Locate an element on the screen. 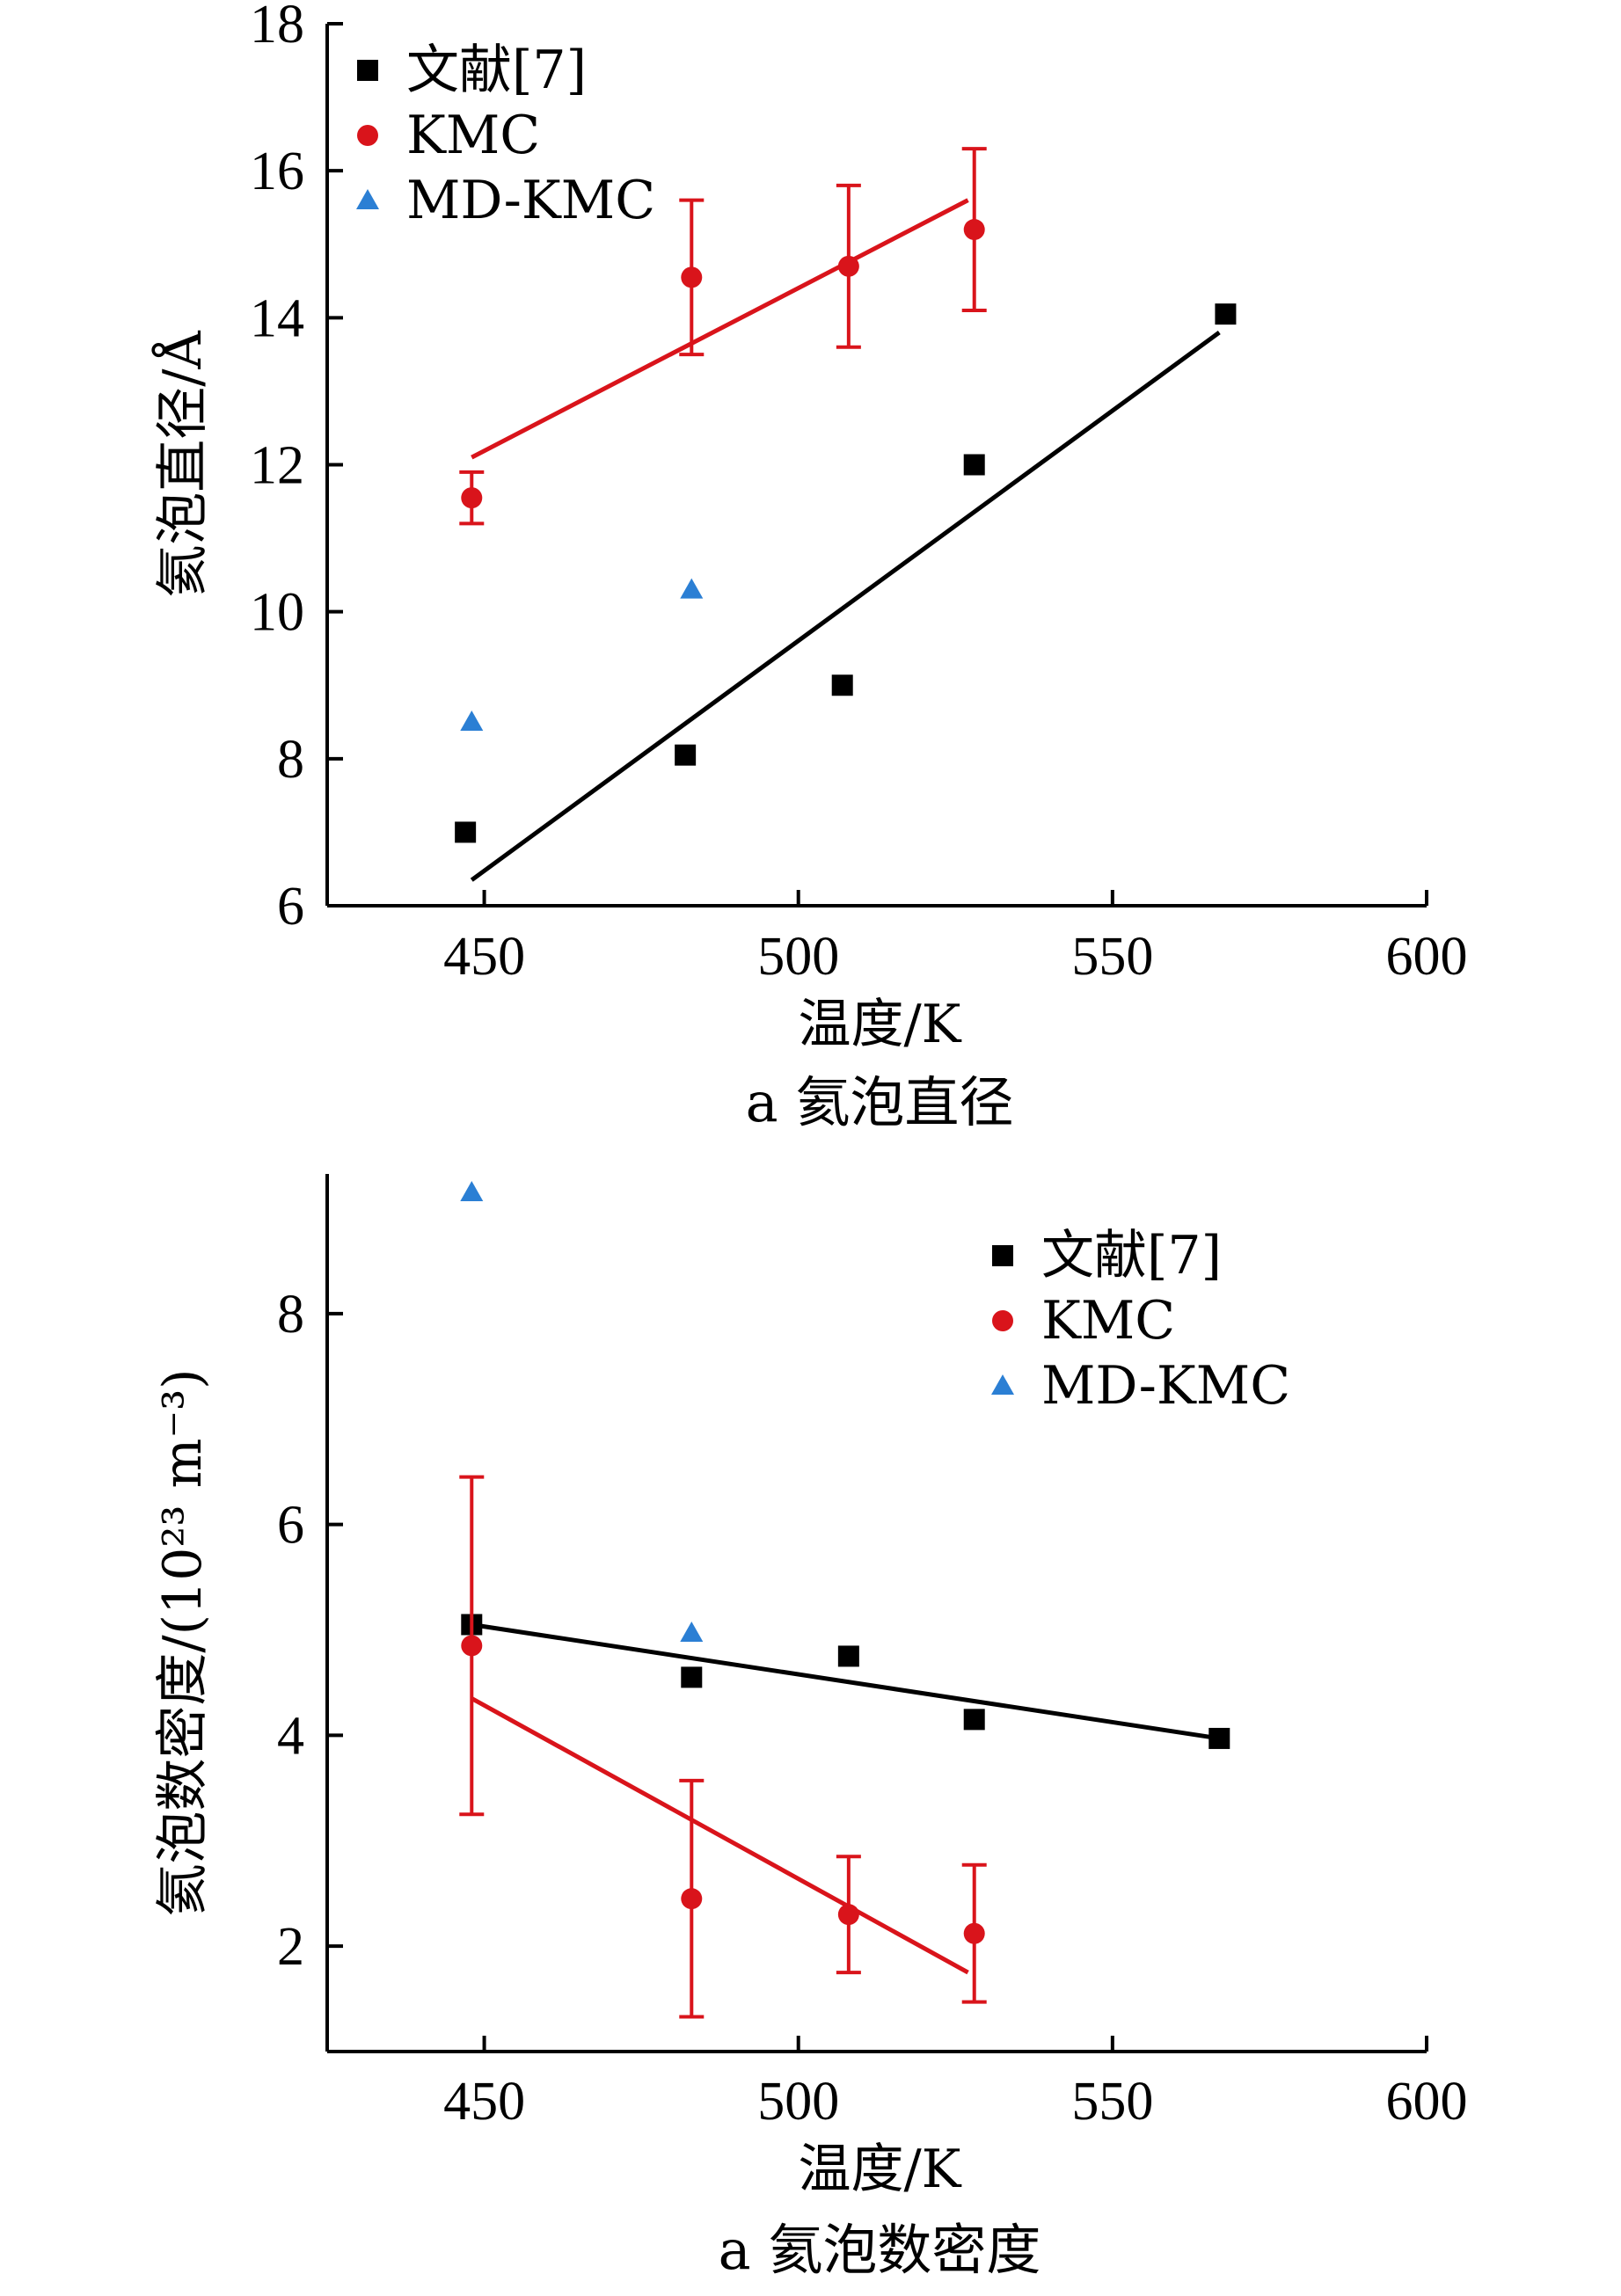 This screenshot has height=2296, width=1621. y-tick-label: 2 is located at coordinates (291, 1947).